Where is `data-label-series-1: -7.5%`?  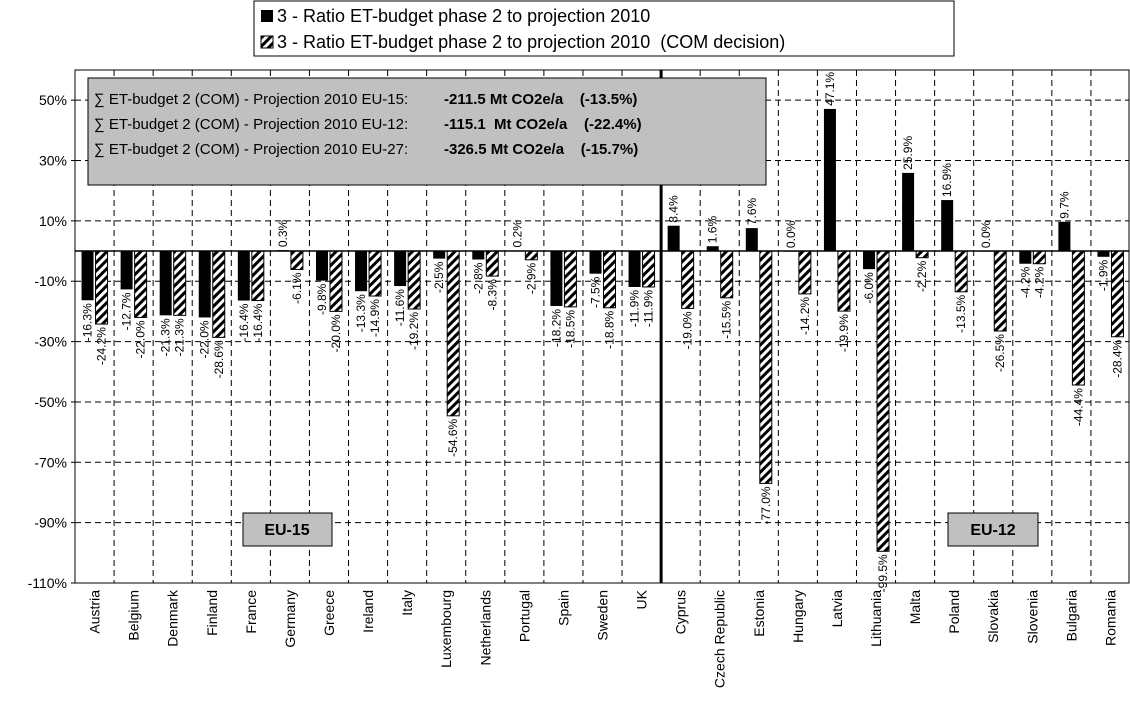 data-label-series-1: -7.5% is located at coordinates (596, 292).